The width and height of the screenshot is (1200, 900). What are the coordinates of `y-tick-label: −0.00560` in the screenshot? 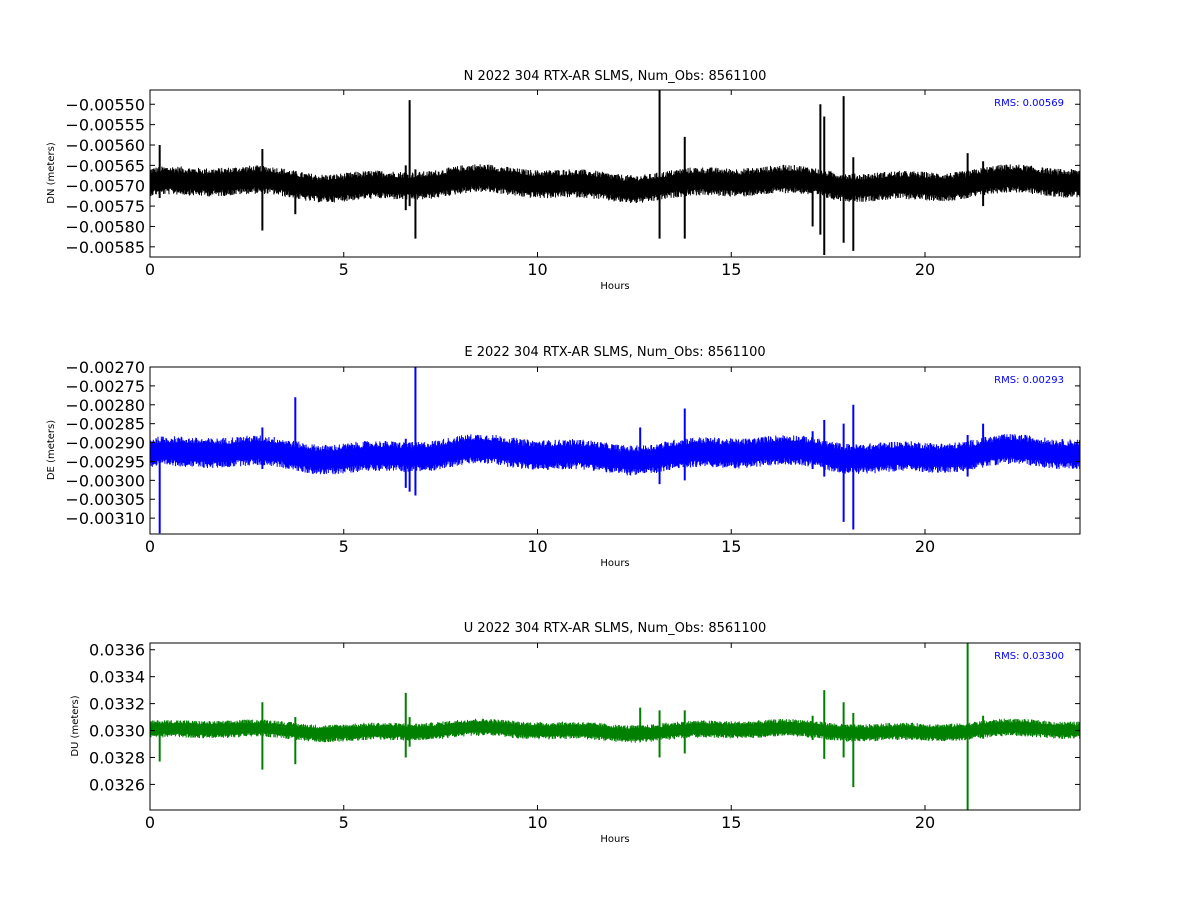 It's located at (105, 145).